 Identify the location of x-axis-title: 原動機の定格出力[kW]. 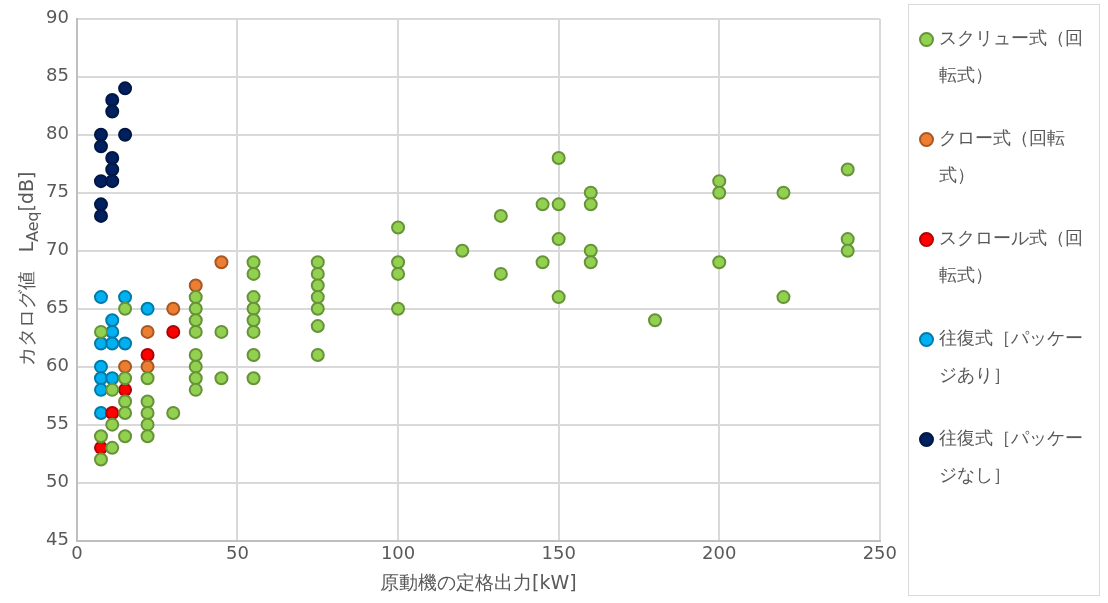
(478, 581).